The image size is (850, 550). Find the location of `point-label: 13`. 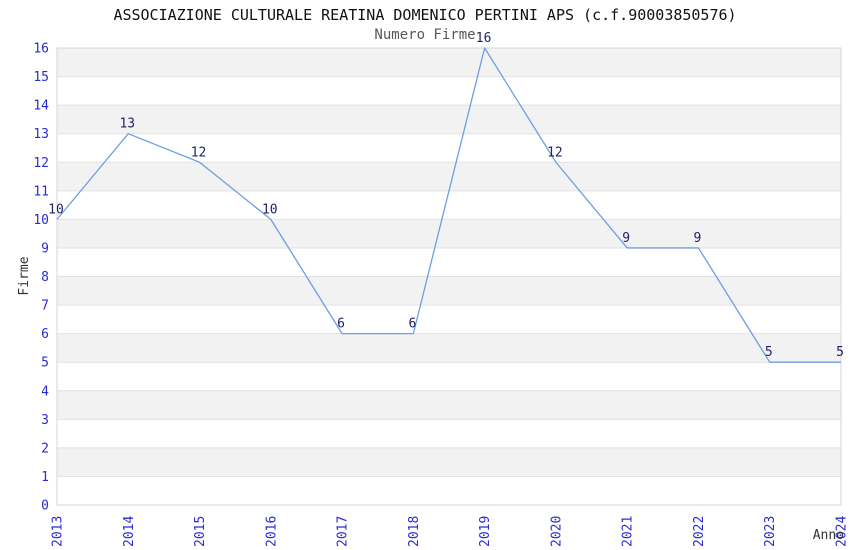

point-label: 13 is located at coordinates (127, 124).